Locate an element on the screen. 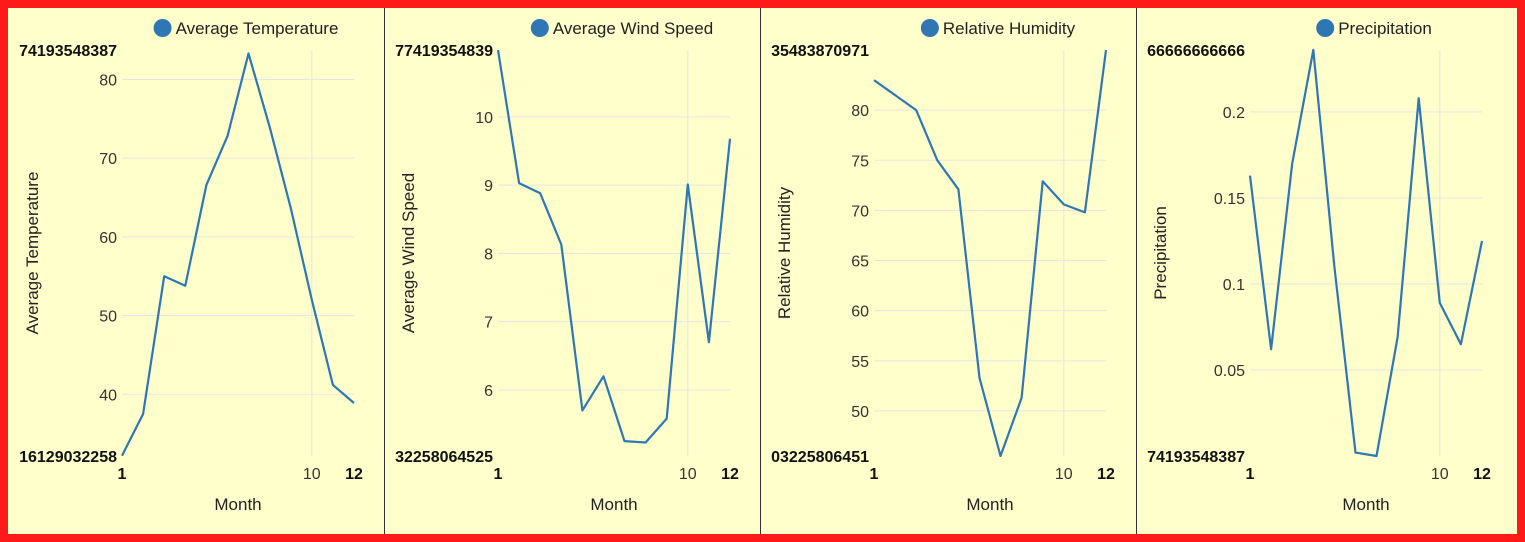  chart4-legend: Precipitation is located at coordinates (1374, 28).